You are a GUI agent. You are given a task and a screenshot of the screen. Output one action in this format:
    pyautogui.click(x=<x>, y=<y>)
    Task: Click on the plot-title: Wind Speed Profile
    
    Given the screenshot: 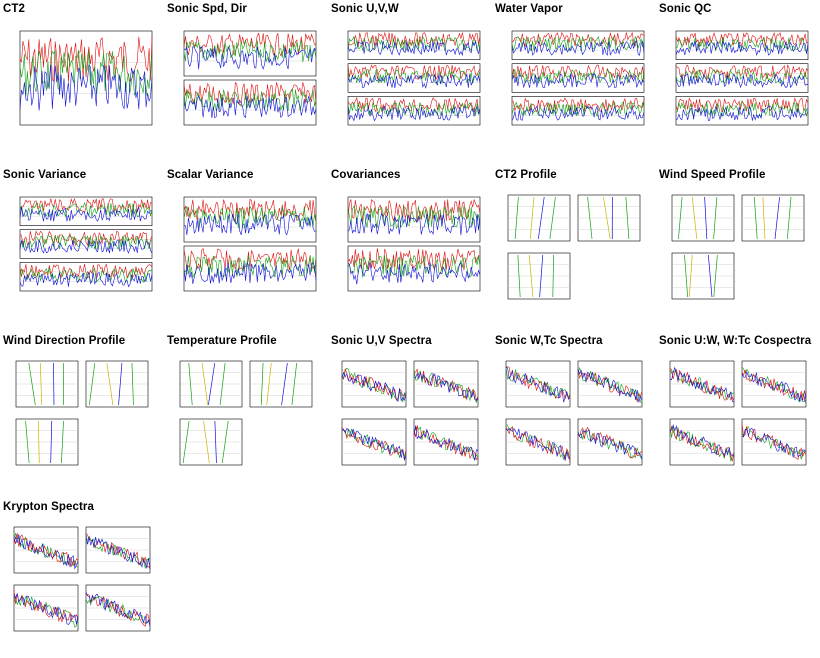 What is the action you would take?
    pyautogui.click(x=712, y=175)
    